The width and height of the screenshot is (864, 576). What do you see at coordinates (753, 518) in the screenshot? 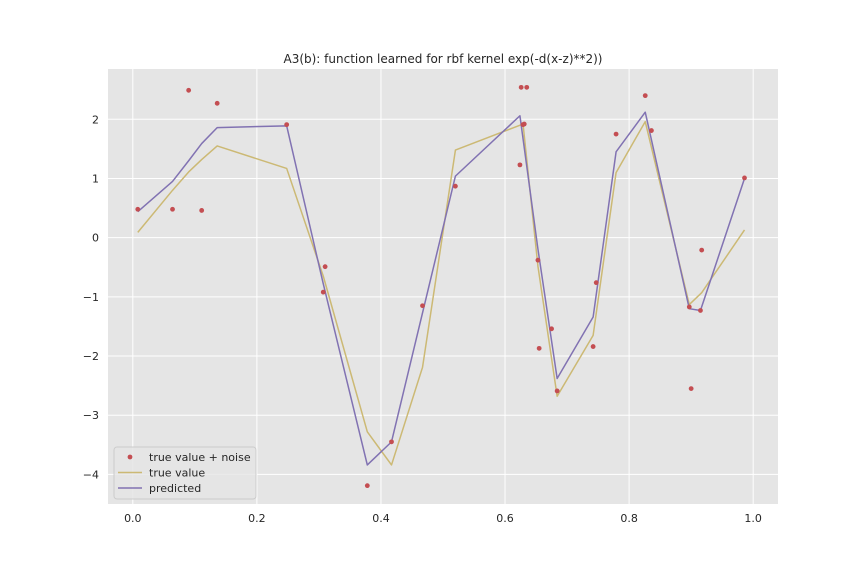
I see `x-tick-label: 1.0` at bounding box center [753, 518].